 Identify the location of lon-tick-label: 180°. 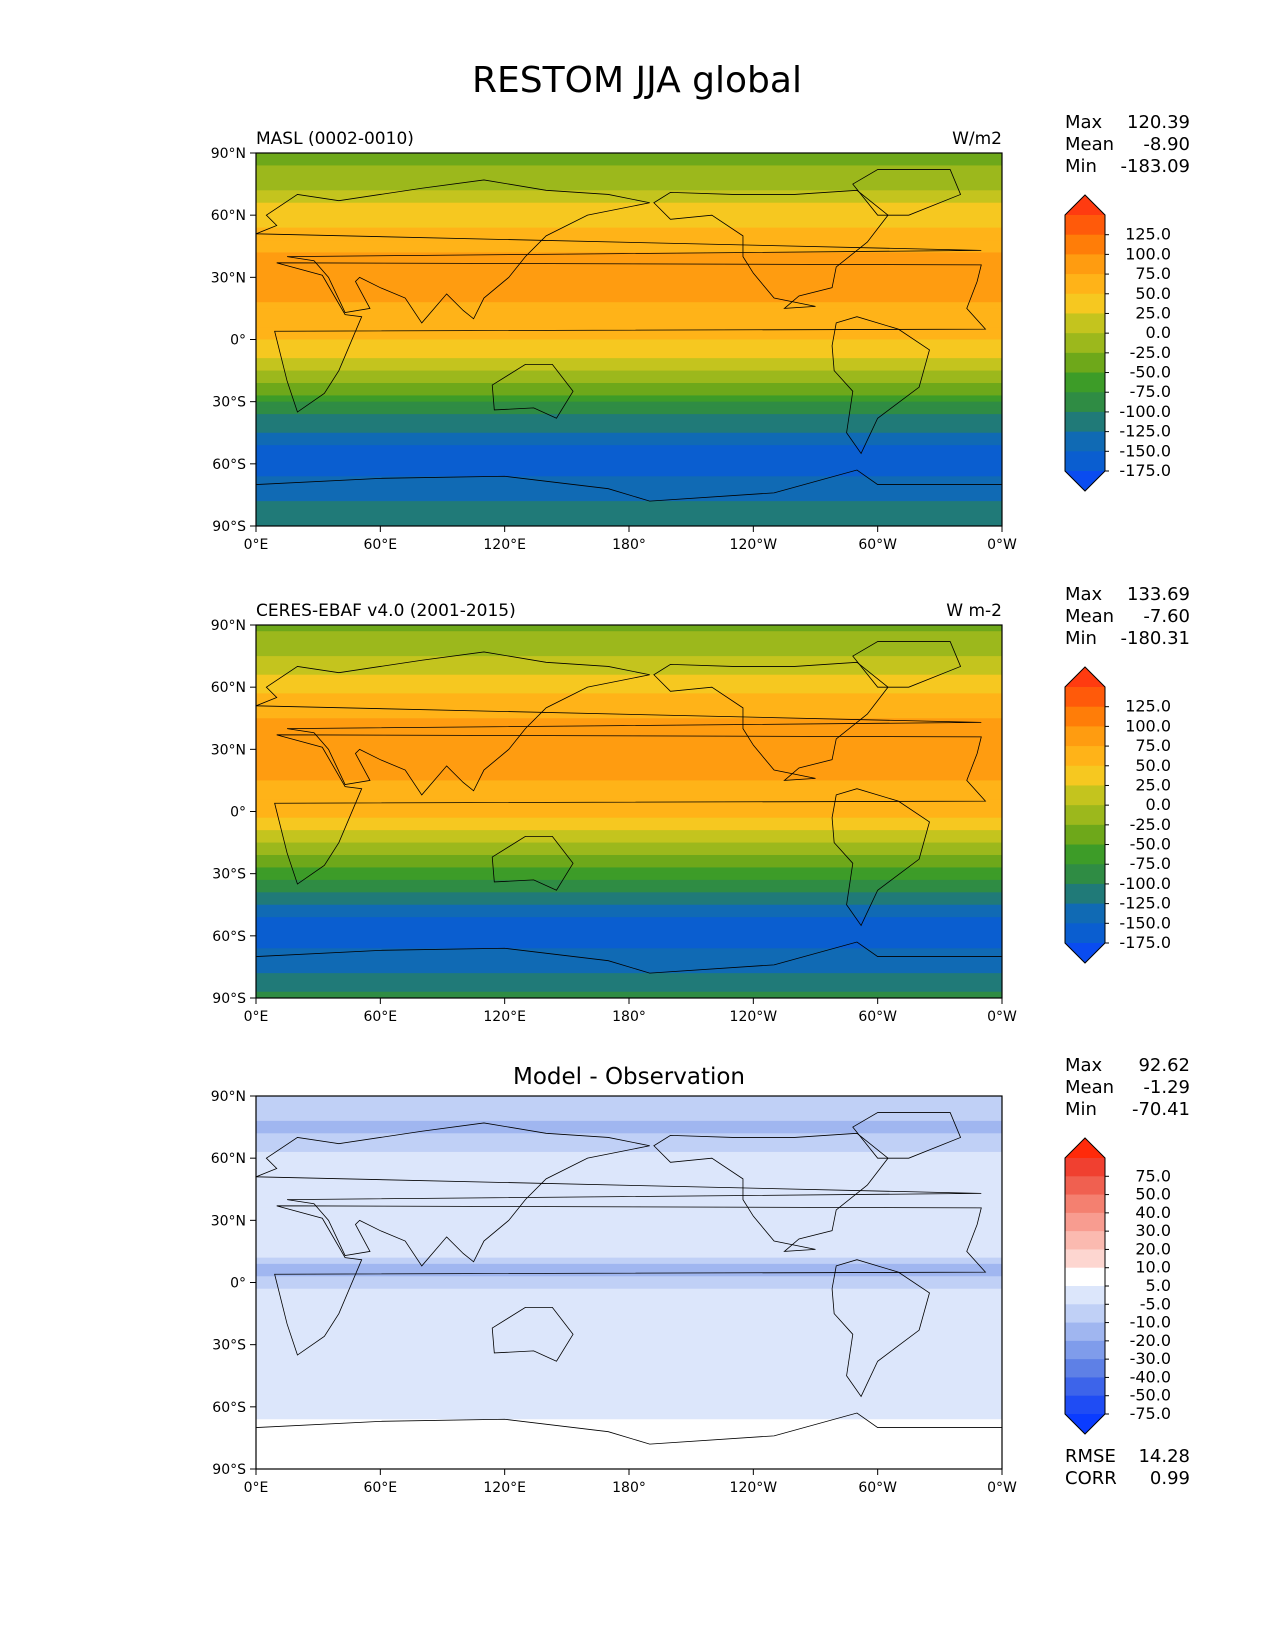
(629, 545).